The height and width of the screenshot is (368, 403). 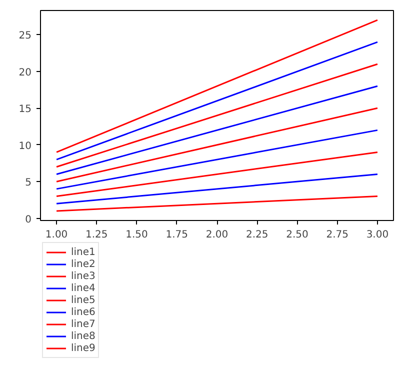 What do you see at coordinates (377, 235) in the screenshot?
I see `x-tick-label: 3.00` at bounding box center [377, 235].